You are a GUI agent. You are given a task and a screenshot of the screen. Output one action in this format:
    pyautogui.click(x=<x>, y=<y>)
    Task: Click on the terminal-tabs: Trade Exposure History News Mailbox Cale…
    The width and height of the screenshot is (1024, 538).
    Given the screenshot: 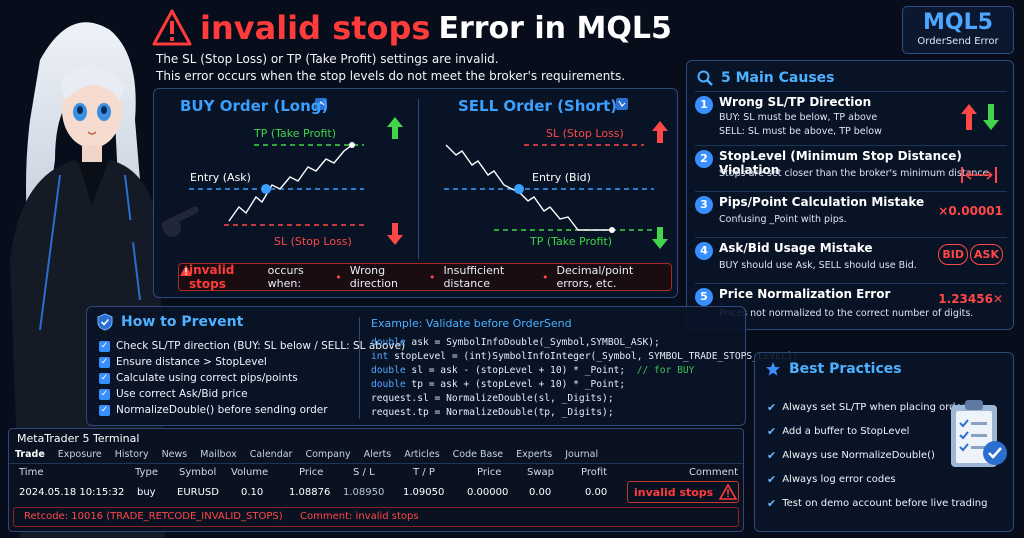 What is the action you would take?
    pyautogui.click(x=306, y=454)
    